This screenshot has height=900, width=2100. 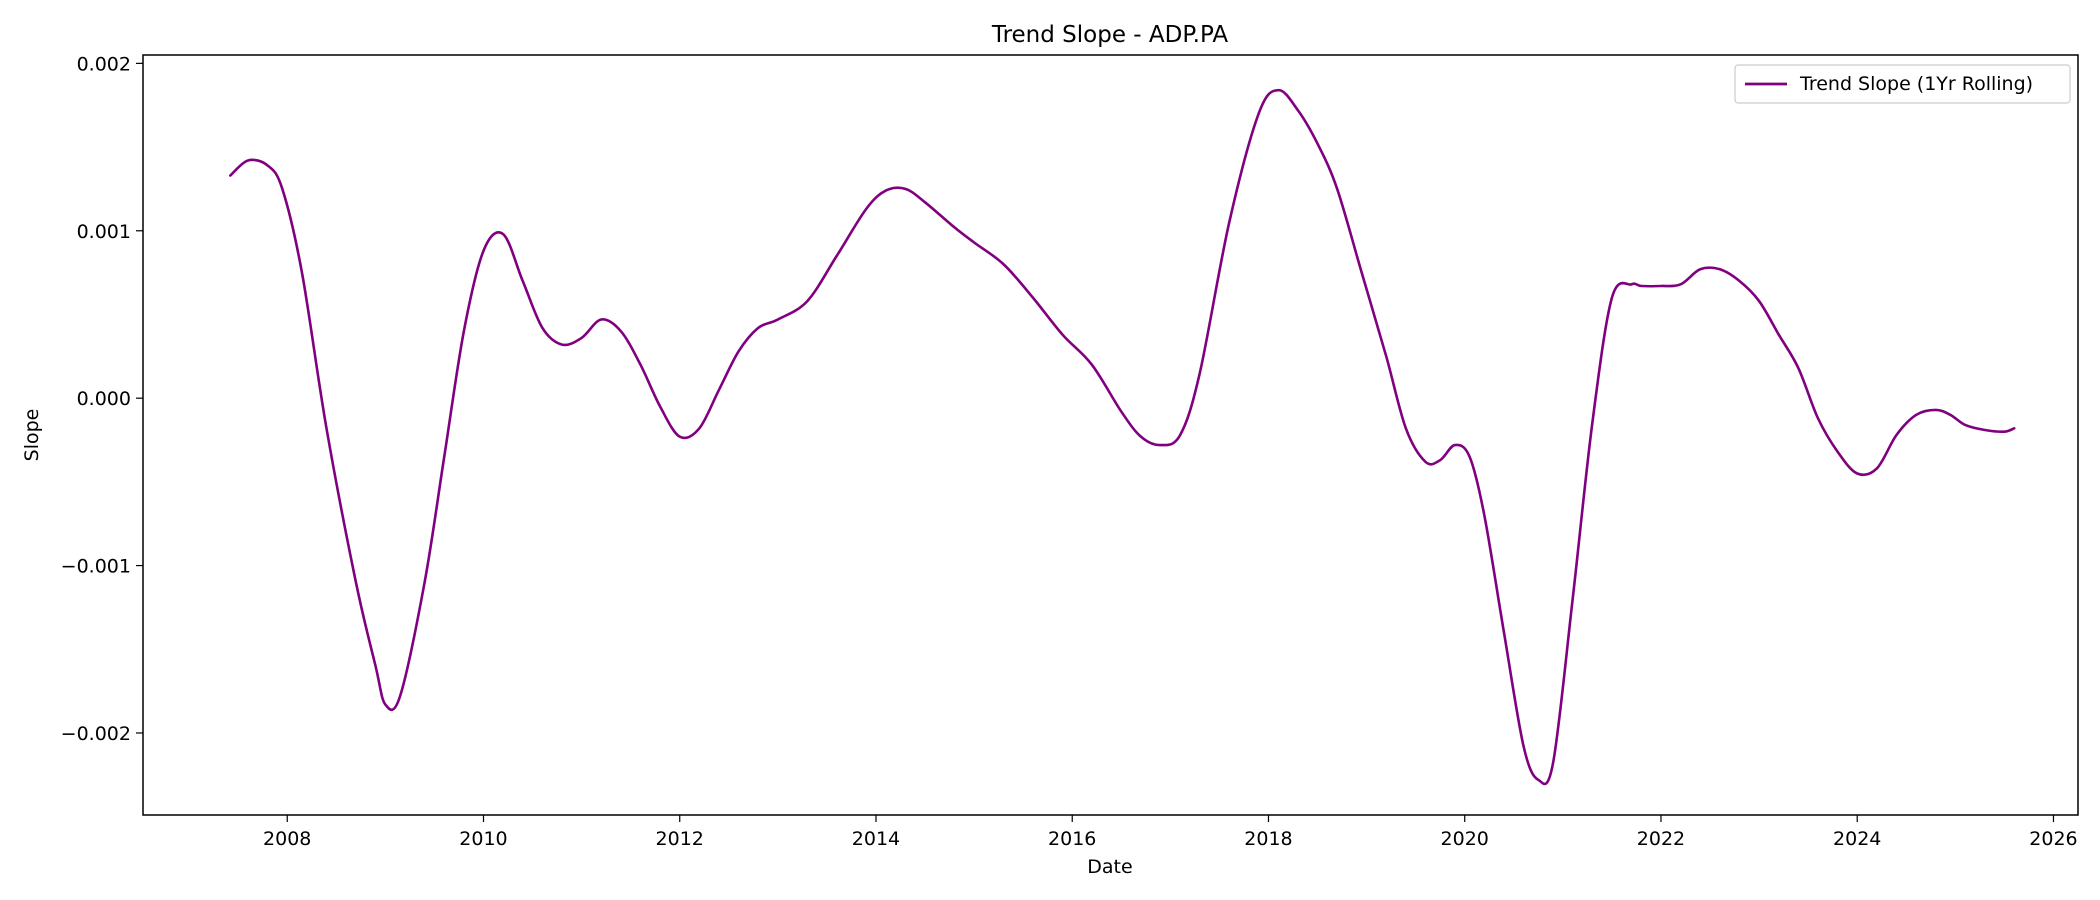 I want to click on x-tick-label: 2012, so click(x=680, y=839).